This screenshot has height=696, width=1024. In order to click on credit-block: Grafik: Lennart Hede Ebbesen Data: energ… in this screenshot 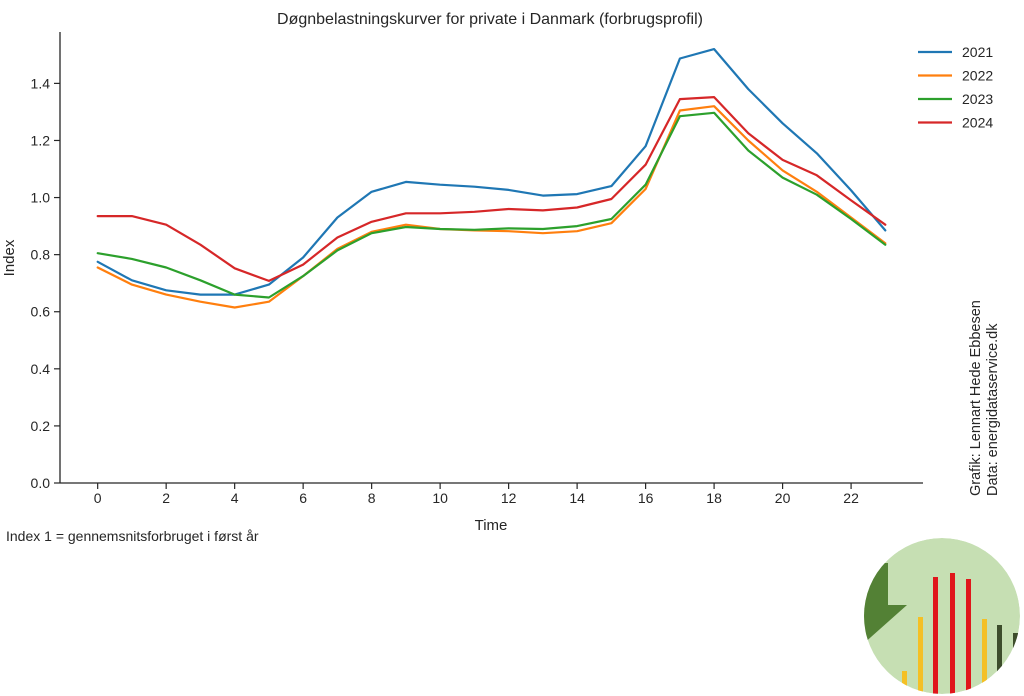, I will do `click(985, 398)`.